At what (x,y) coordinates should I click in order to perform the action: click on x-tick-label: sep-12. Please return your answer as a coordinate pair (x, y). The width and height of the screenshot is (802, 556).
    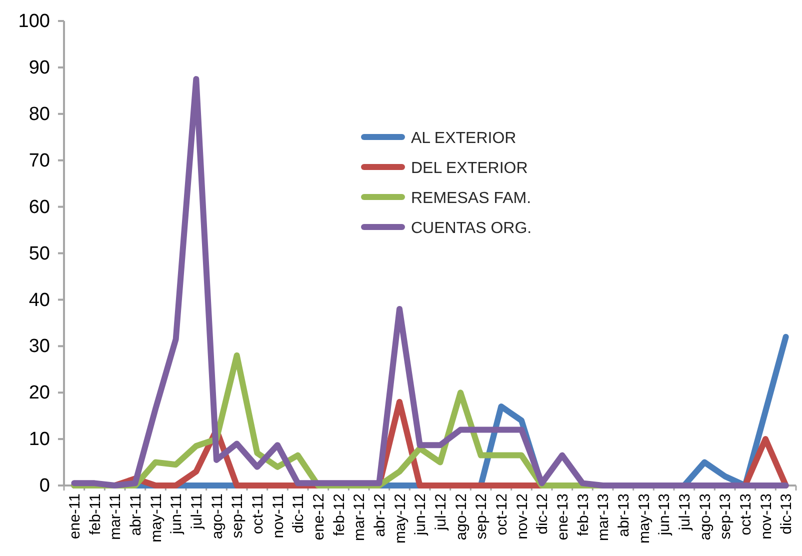
    Looking at the image, I should click on (481, 517).